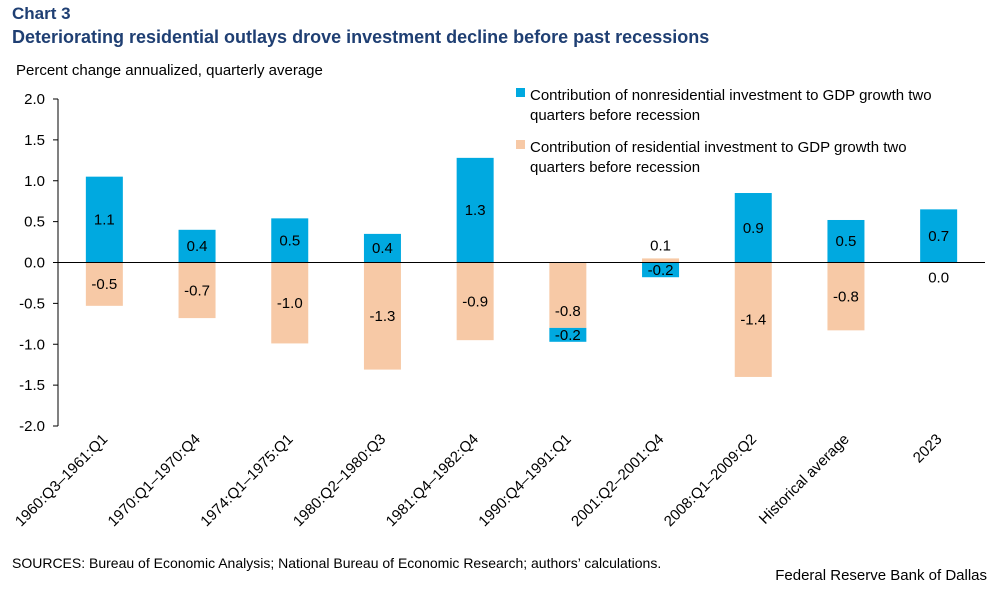 The width and height of the screenshot is (997, 589). Describe the element at coordinates (804, 479) in the screenshot. I see `x-tick-label: Historical average` at that location.